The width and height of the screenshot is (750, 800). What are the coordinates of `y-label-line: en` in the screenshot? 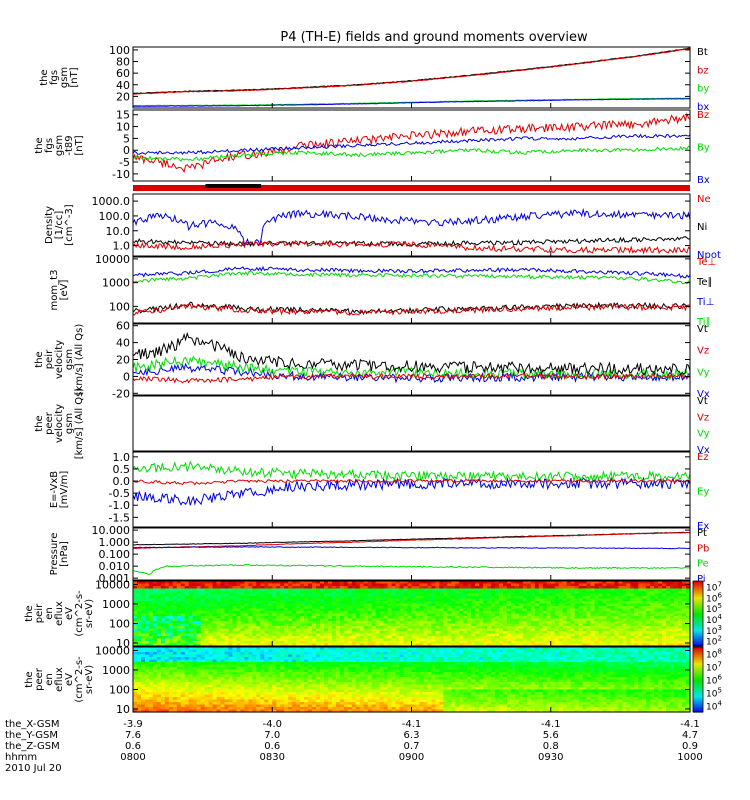 It's located at (49, 679).